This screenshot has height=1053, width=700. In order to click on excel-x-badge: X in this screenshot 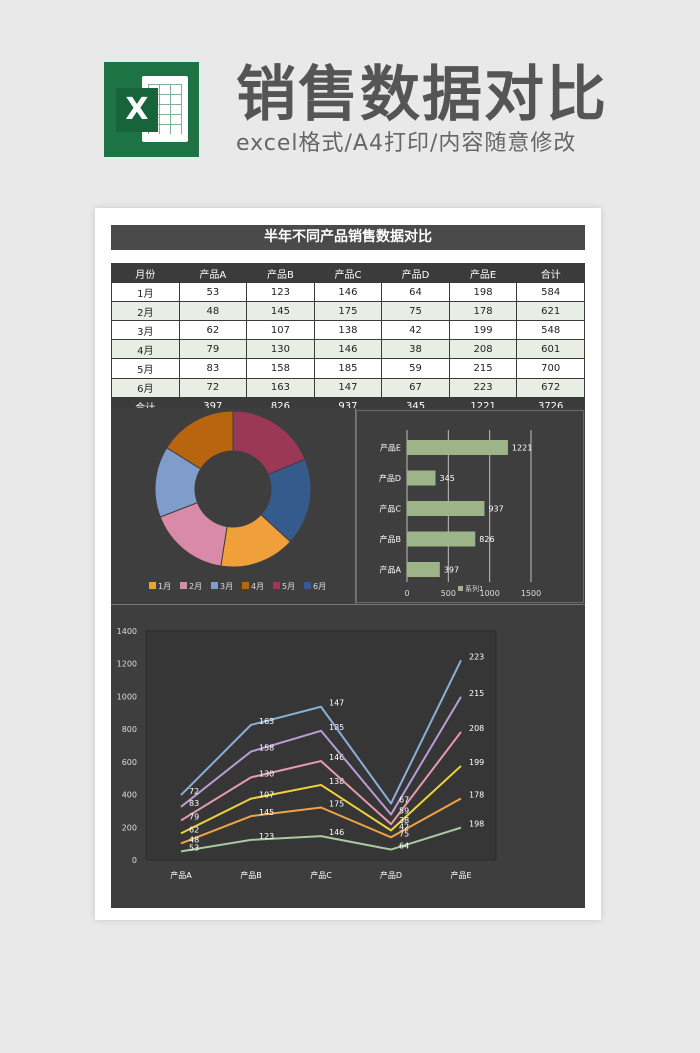, I will do `click(137, 110)`.